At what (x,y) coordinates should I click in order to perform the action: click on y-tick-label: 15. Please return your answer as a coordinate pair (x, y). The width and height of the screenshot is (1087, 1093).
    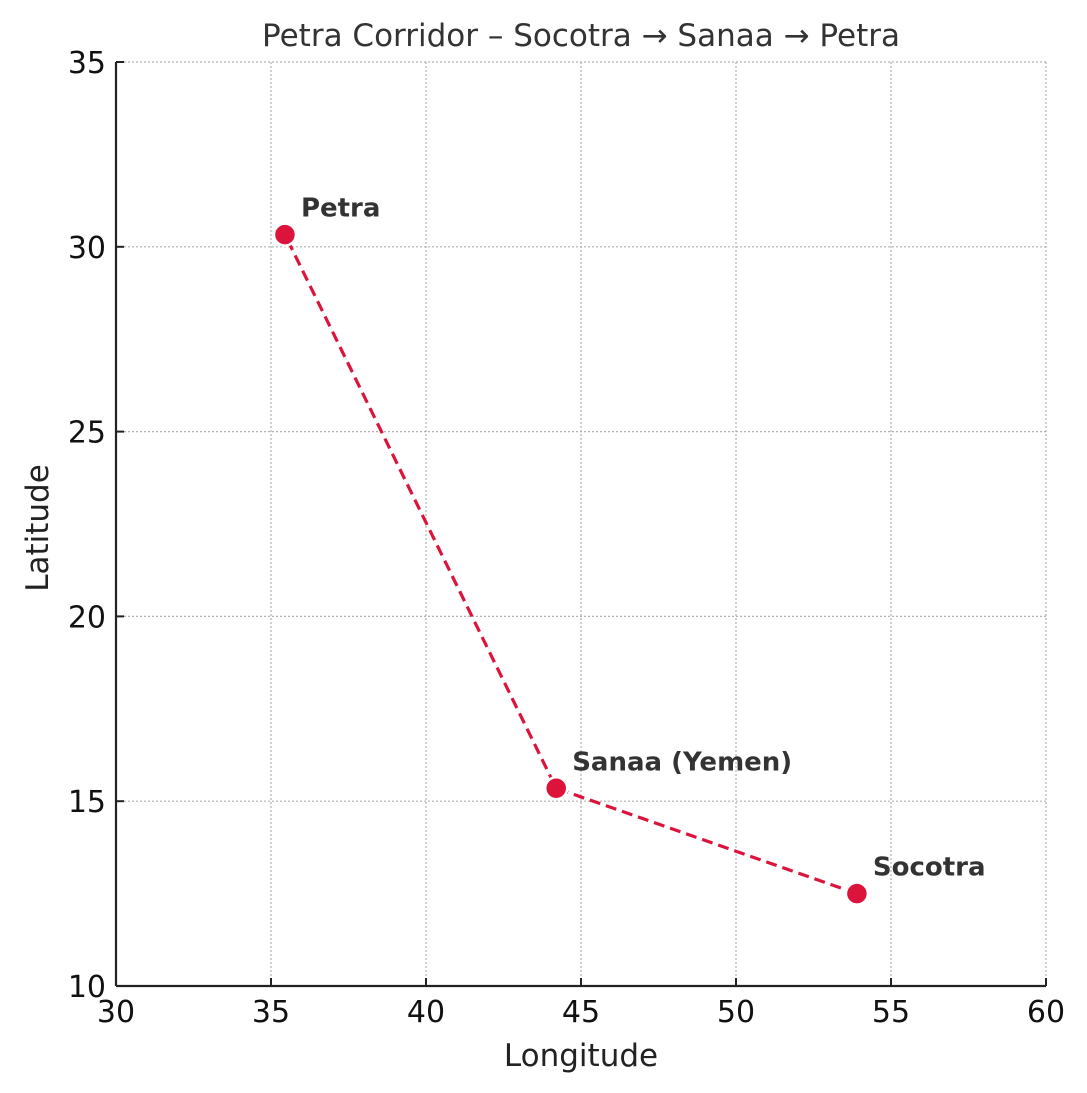
    Looking at the image, I should click on (87, 802).